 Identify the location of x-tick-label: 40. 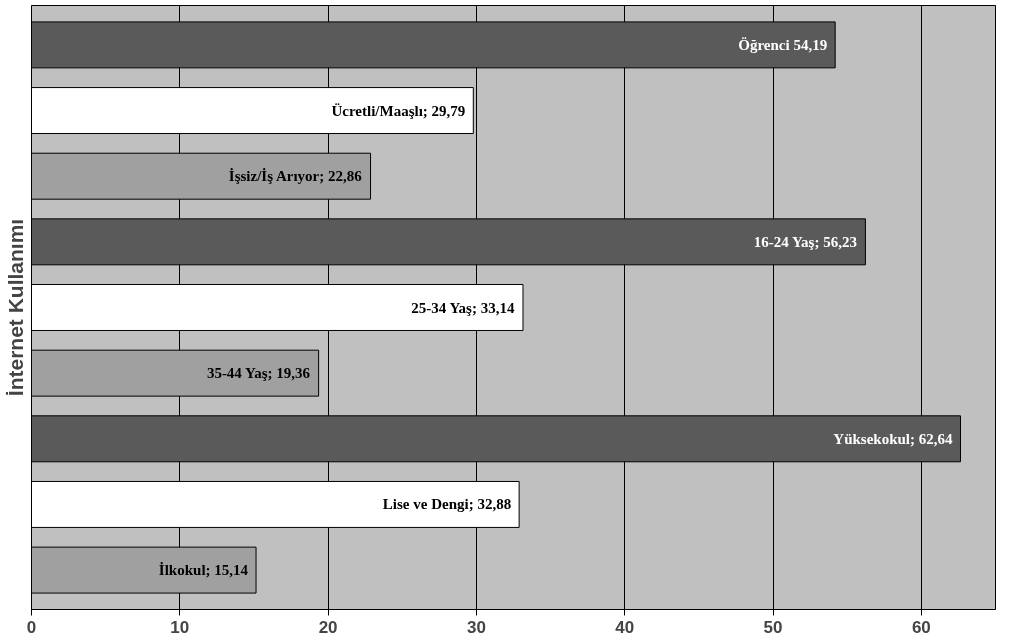
(625, 627).